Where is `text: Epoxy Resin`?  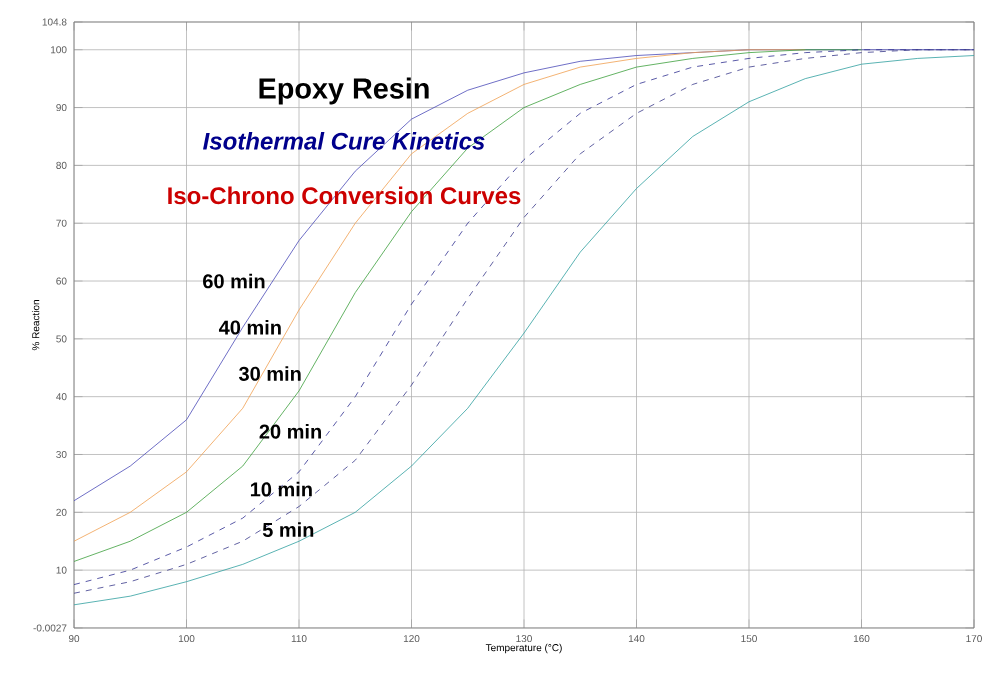
text: Epoxy Resin is located at coordinates (344, 91).